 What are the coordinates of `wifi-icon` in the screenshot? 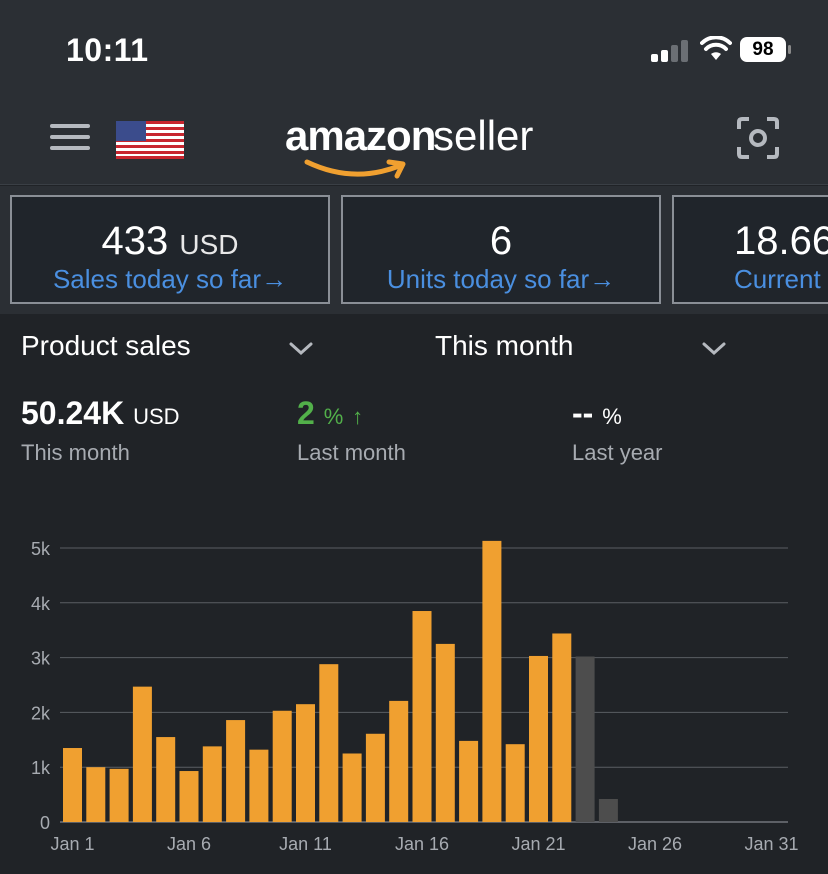 It's located at (716, 48).